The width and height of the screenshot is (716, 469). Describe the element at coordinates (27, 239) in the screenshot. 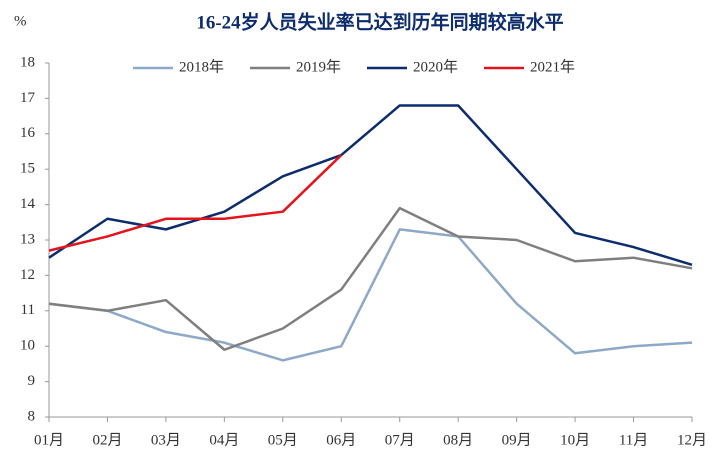

I see `y-tick-label: 13` at that location.